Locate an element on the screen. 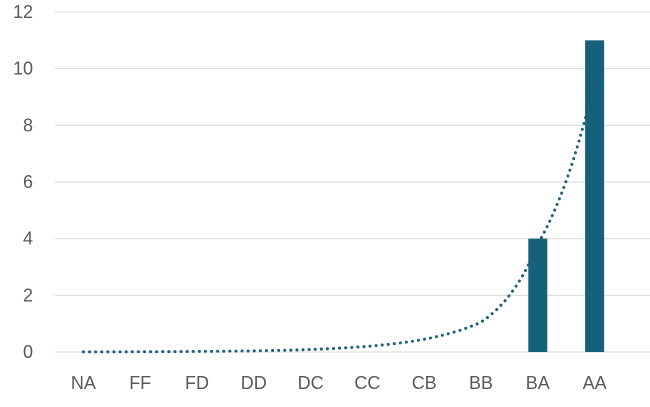  x-tick-label: CB is located at coordinates (424, 383).